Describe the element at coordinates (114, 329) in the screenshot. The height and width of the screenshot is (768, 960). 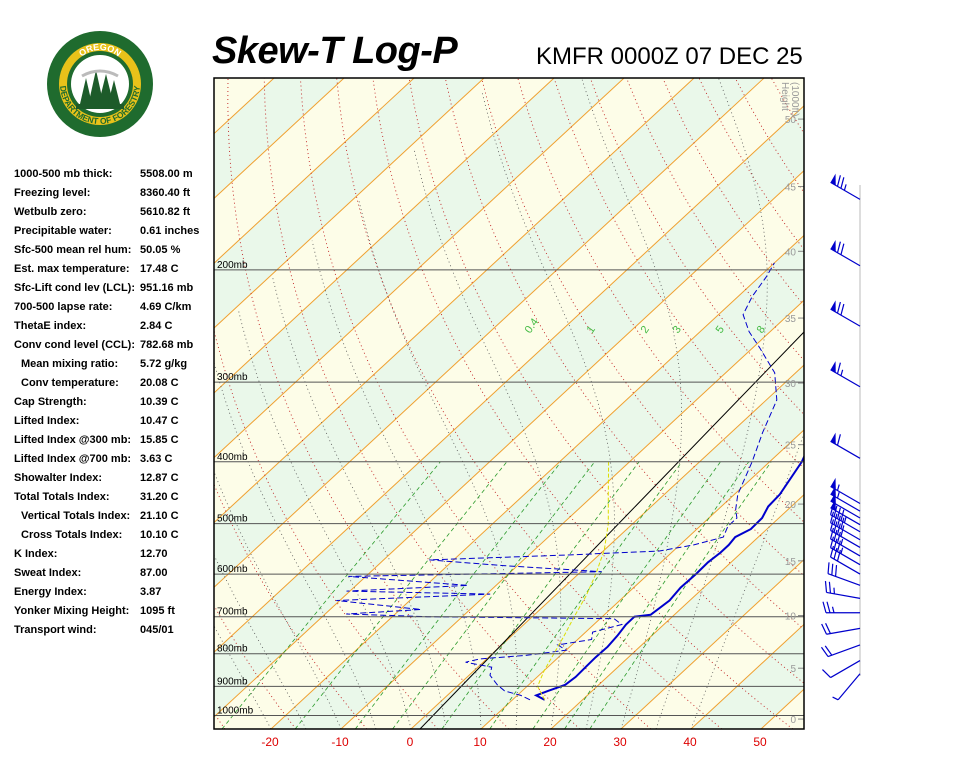
I see `index-row: ThetaE index: 2.84 C` at that location.